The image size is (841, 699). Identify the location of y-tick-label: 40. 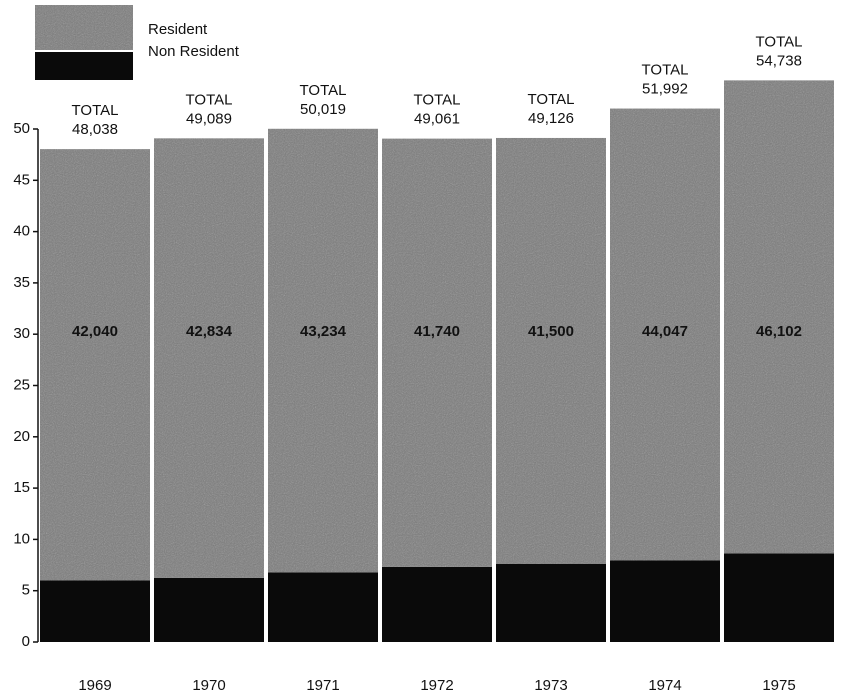
(21, 231).